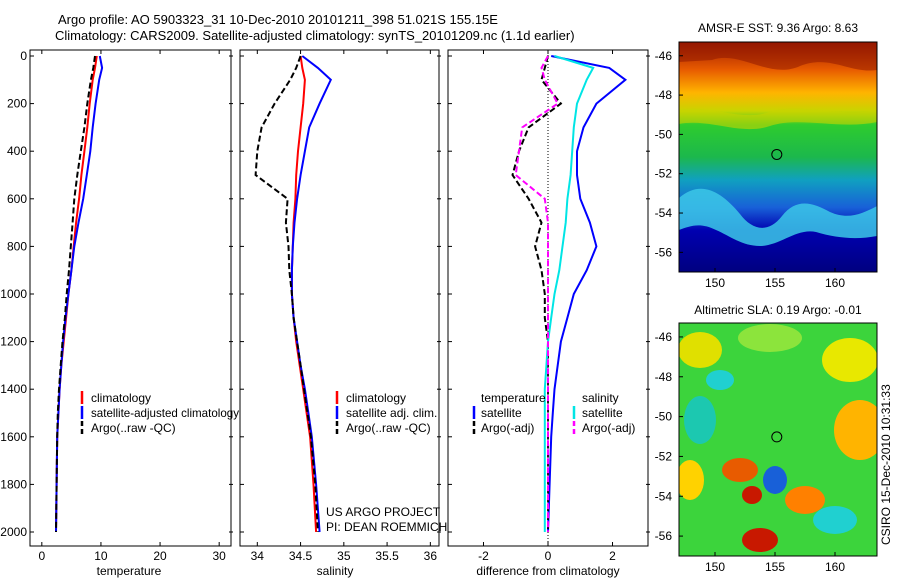 This screenshot has width=900, height=580. I want to click on difference-series, so click(569, 298).